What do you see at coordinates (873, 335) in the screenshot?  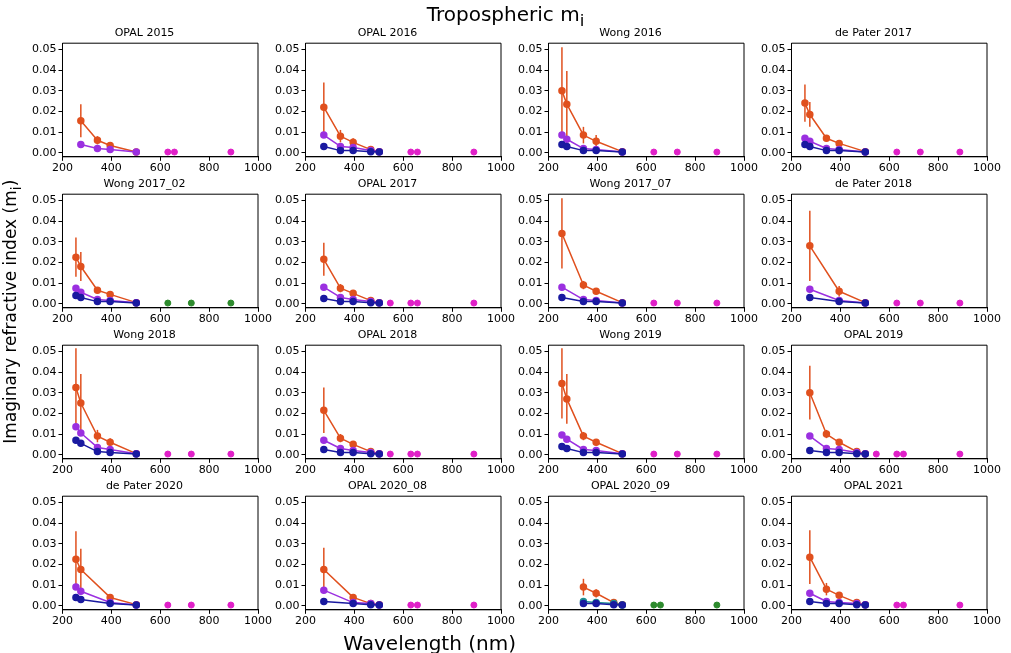 I see `chart-title: OPAL 2019` at bounding box center [873, 335].